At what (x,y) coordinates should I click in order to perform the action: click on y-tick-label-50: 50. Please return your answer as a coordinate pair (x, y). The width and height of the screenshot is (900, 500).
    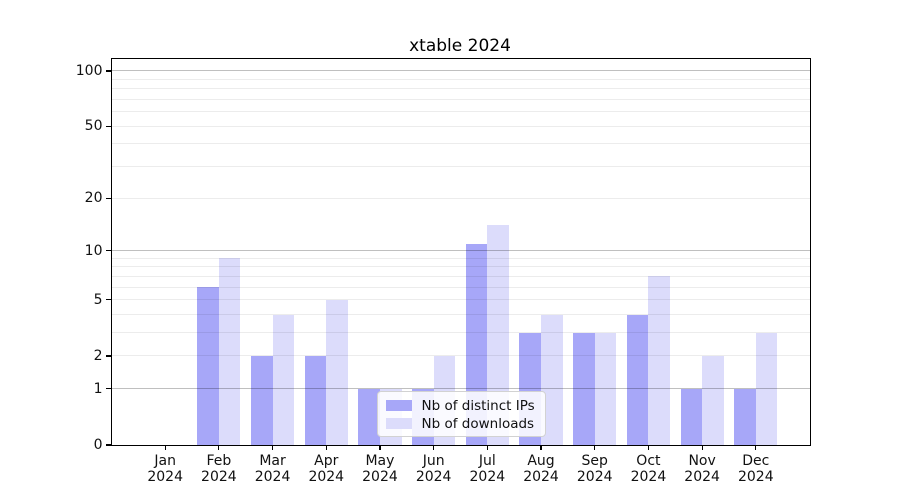
    Looking at the image, I should click on (93, 126).